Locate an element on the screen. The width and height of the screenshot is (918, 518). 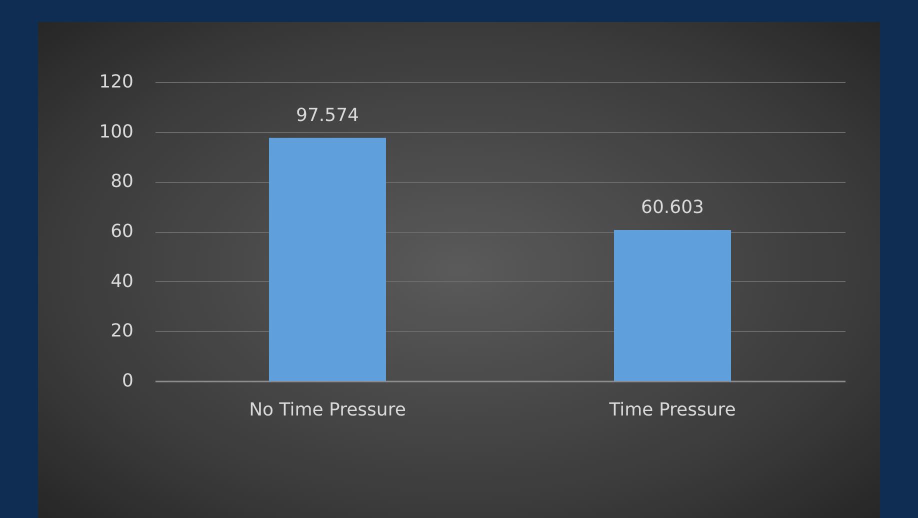
y-tick-label: 40 is located at coordinates (122, 281).